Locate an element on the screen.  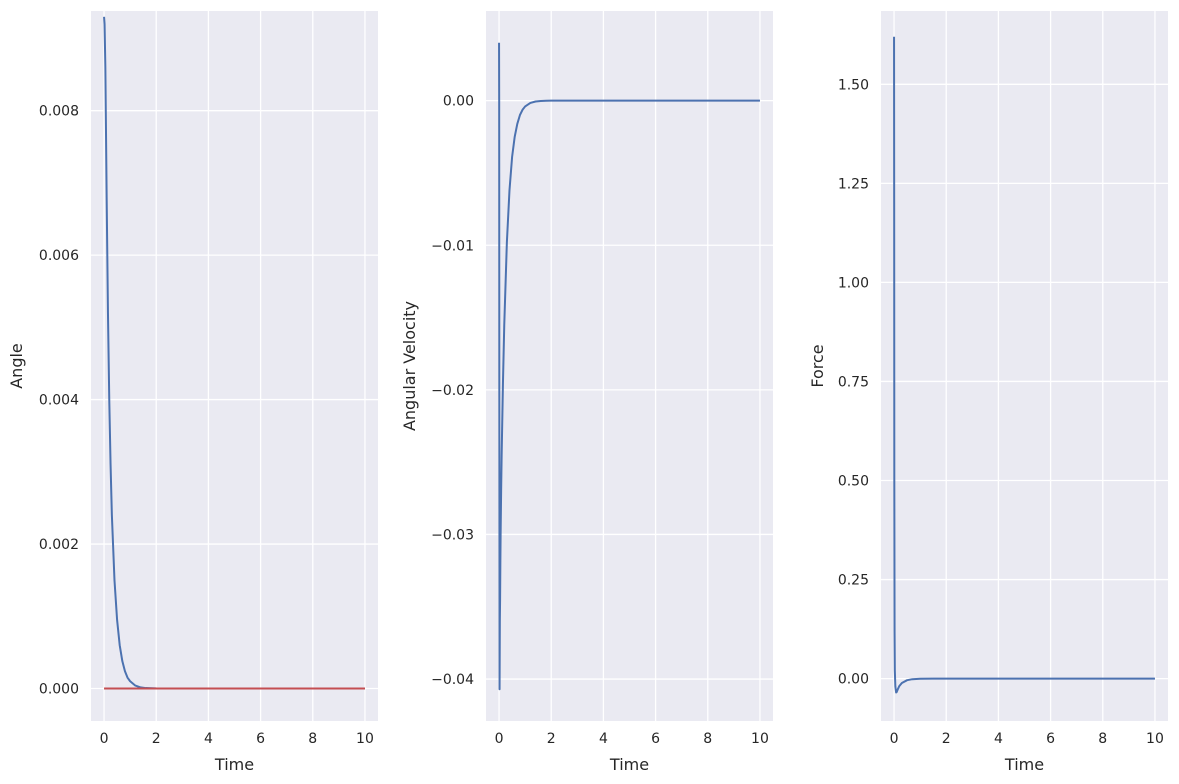
y-tick-label: 0.008 is located at coordinates (59, 112).